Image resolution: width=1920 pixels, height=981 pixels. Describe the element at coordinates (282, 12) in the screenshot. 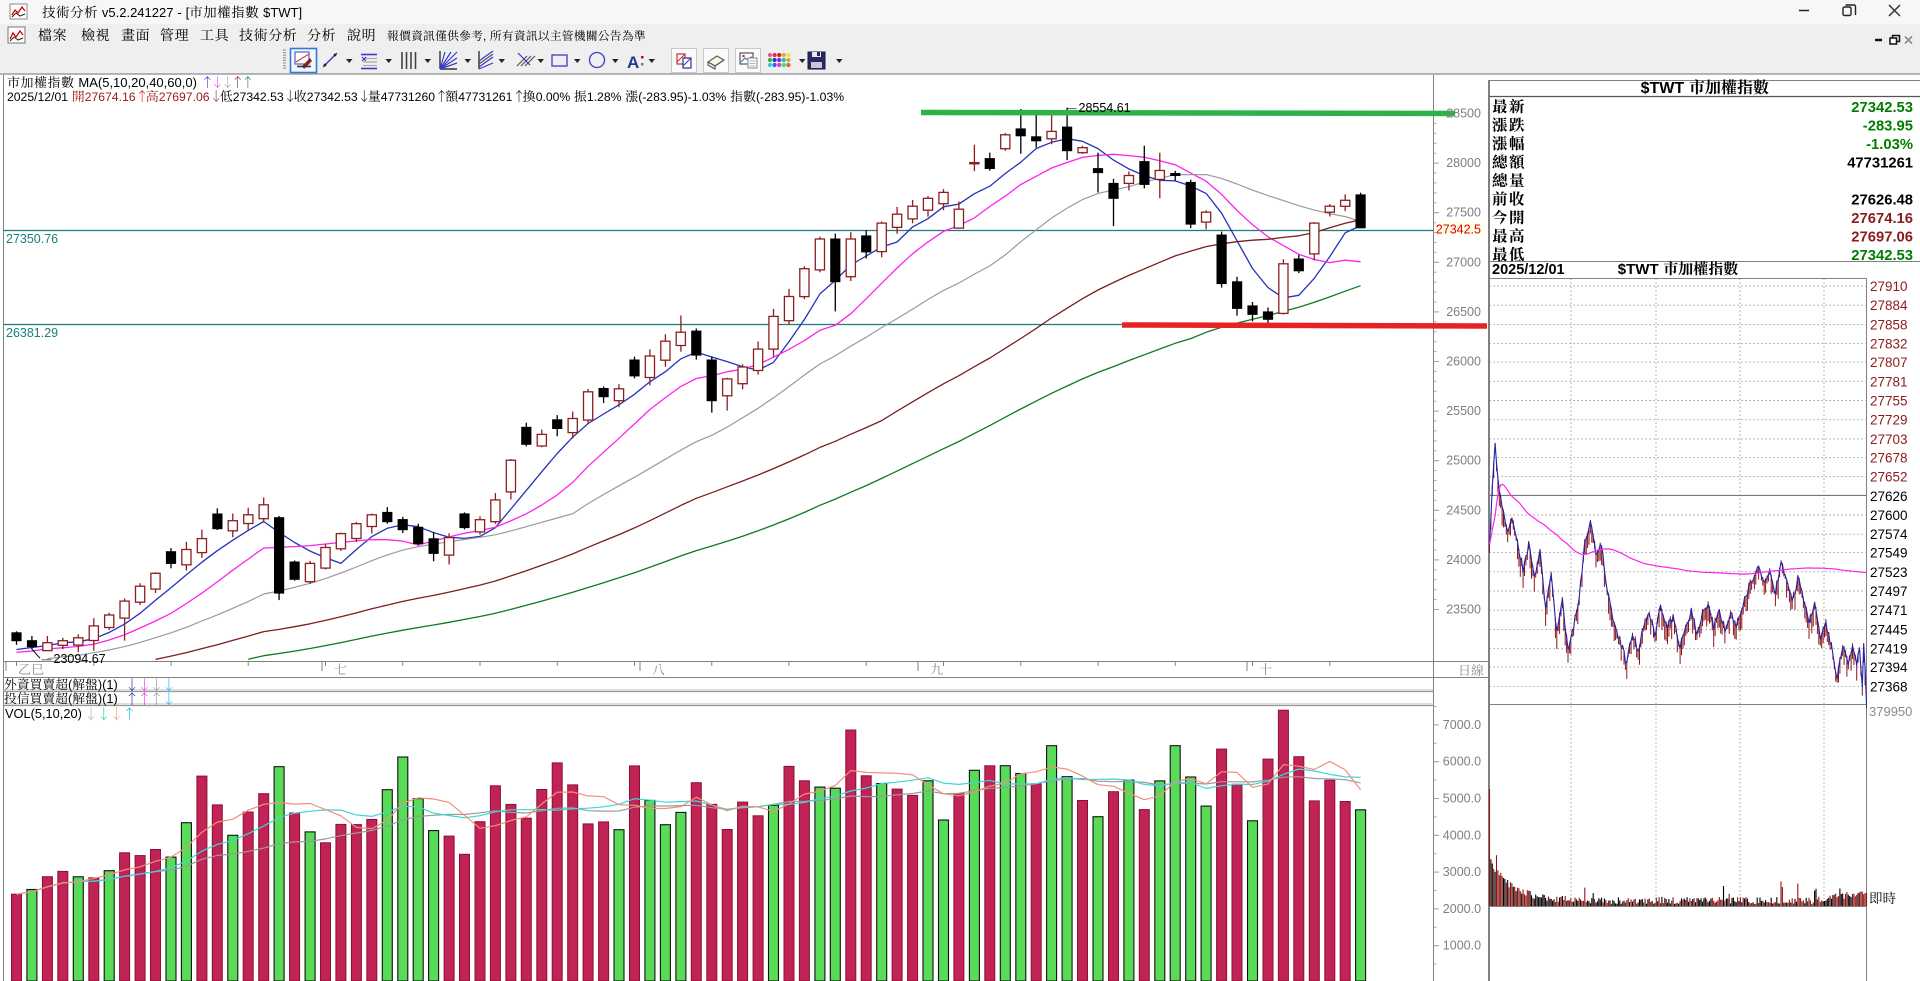

I see `svg-text: $TWT]` at that location.